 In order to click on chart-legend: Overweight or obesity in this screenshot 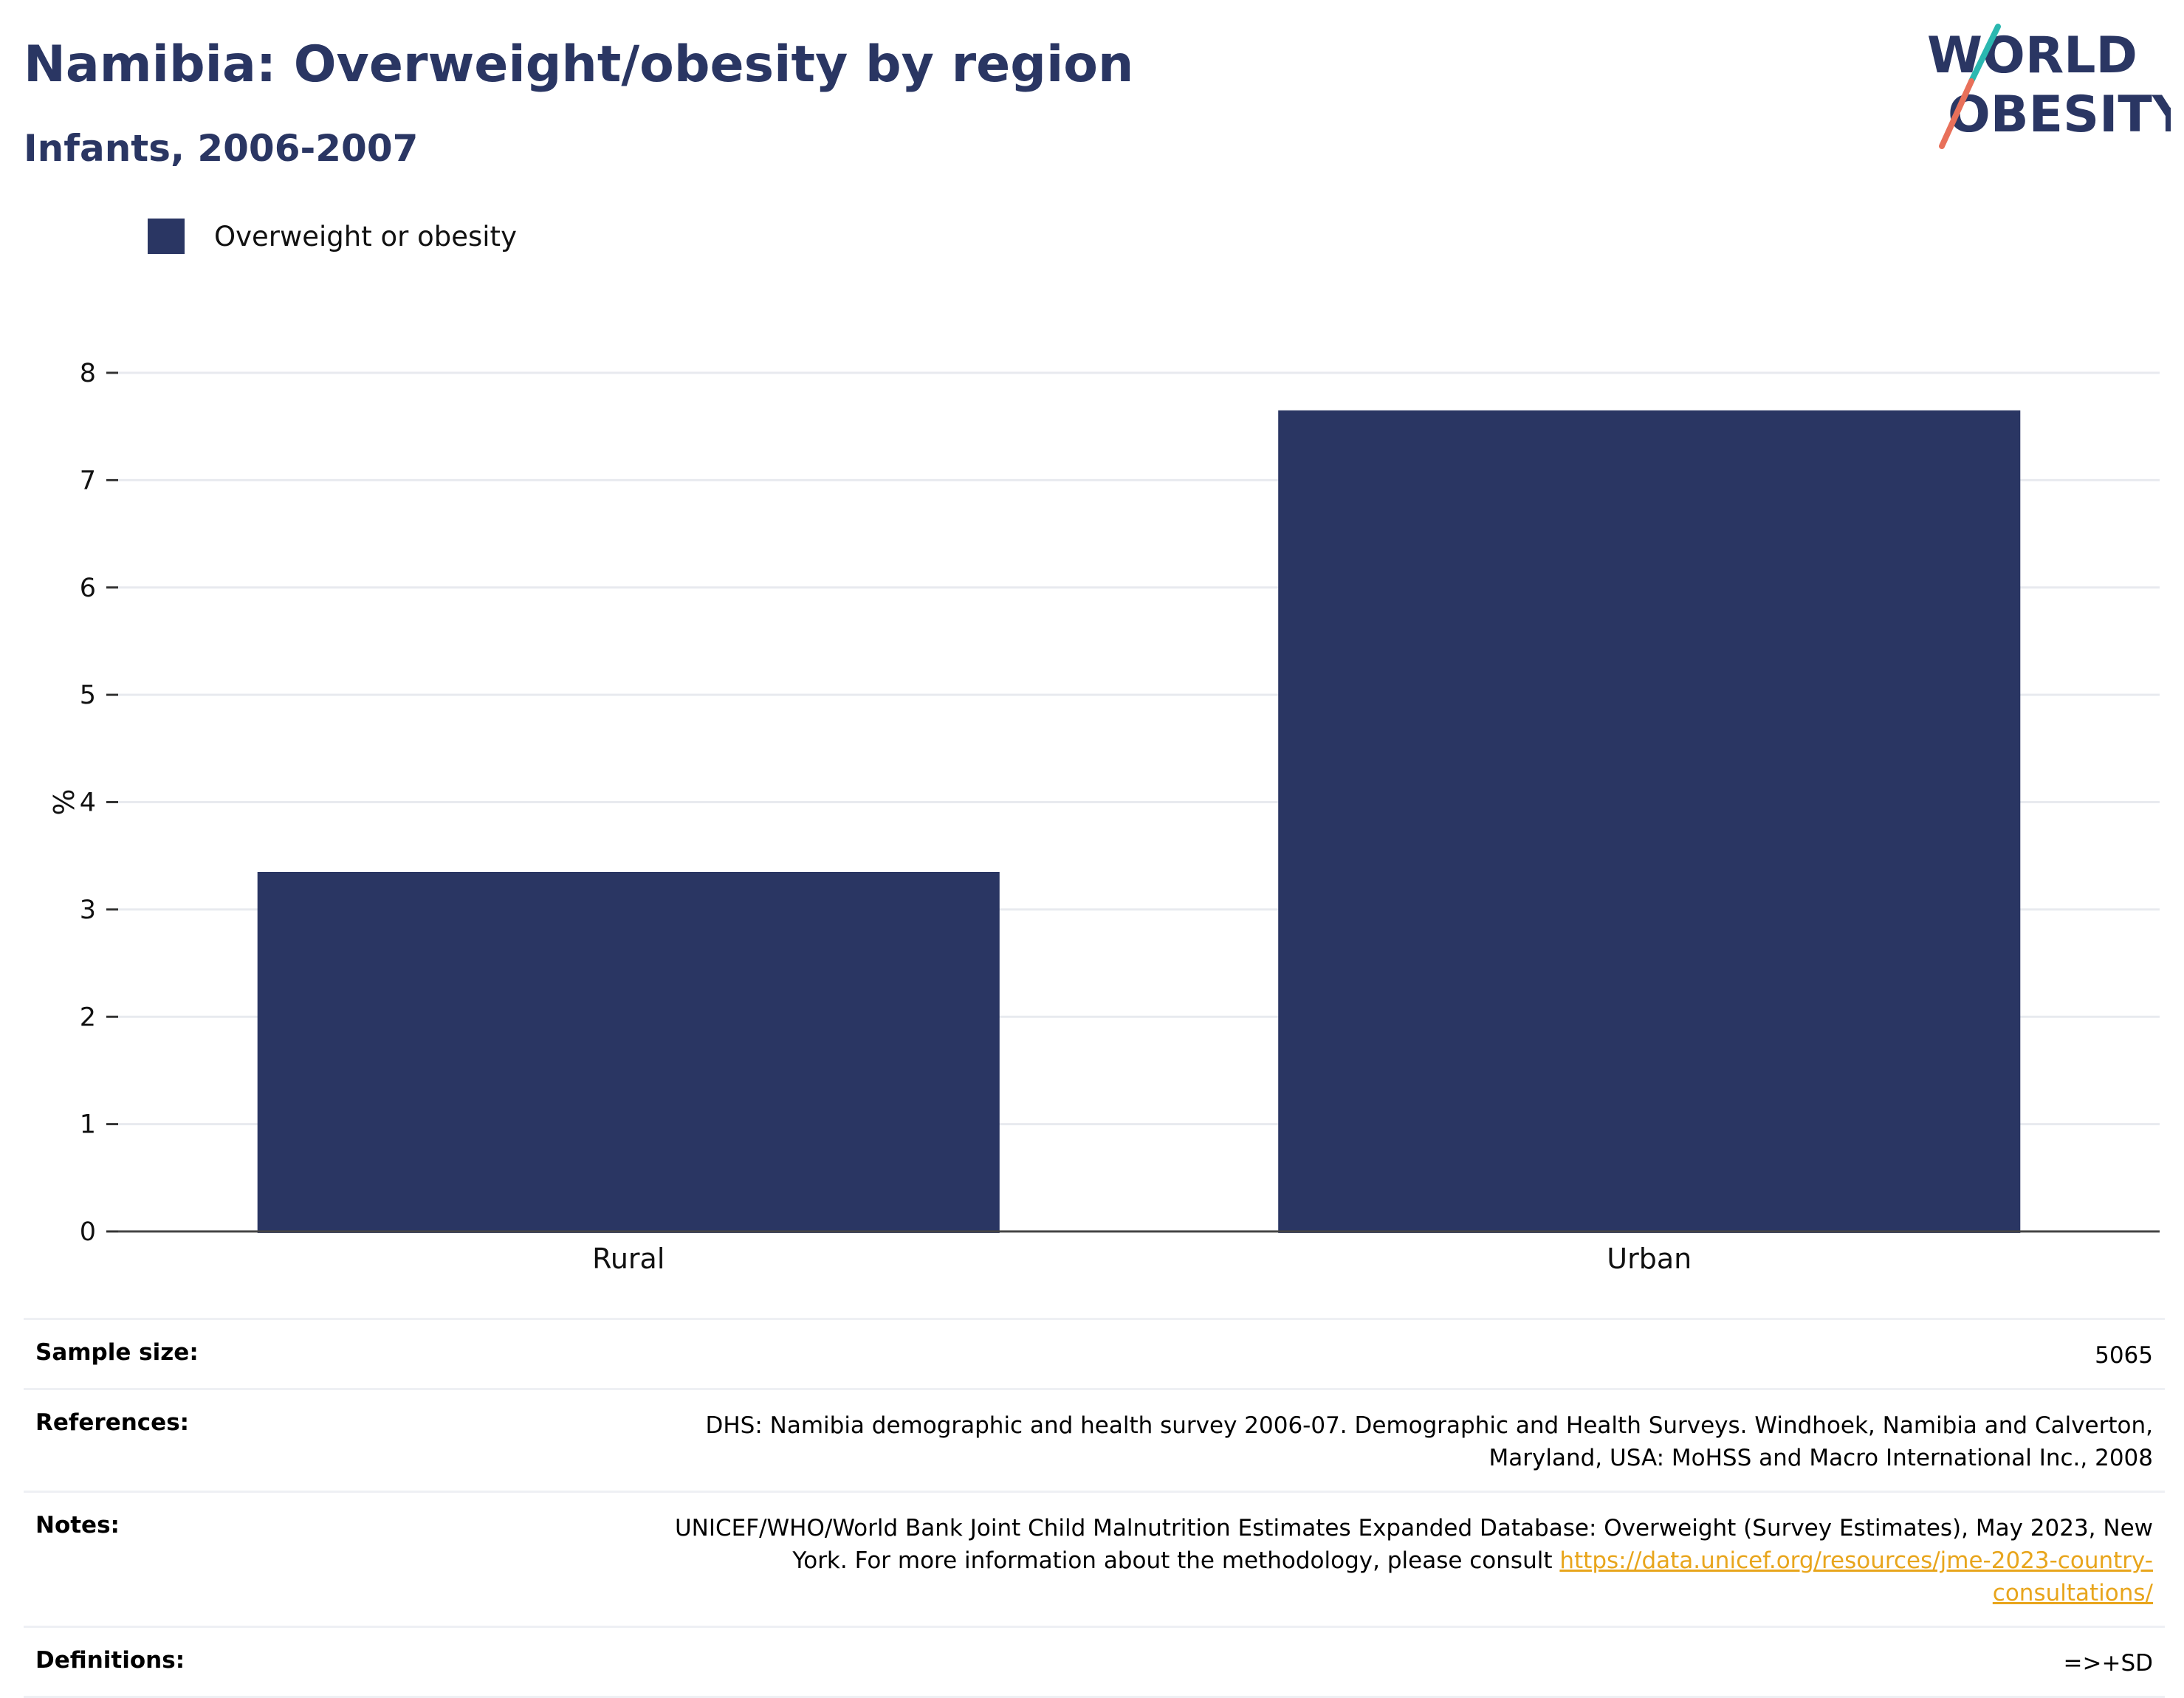, I will do `click(333, 237)`.